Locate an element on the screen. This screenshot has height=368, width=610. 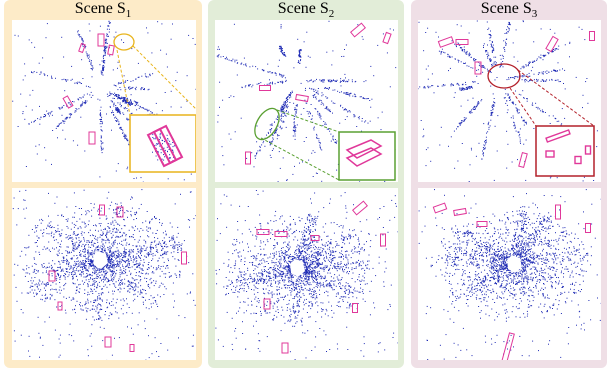
scene-1-top-view is located at coordinates (104, 101).